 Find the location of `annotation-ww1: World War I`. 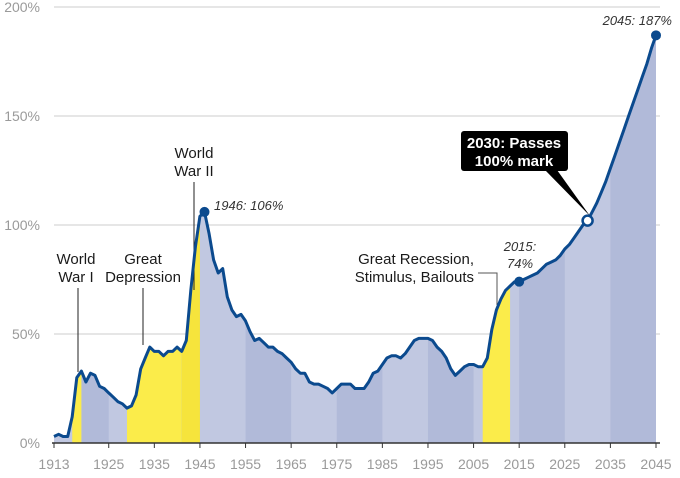

annotation-ww1: World War I is located at coordinates (76, 268).